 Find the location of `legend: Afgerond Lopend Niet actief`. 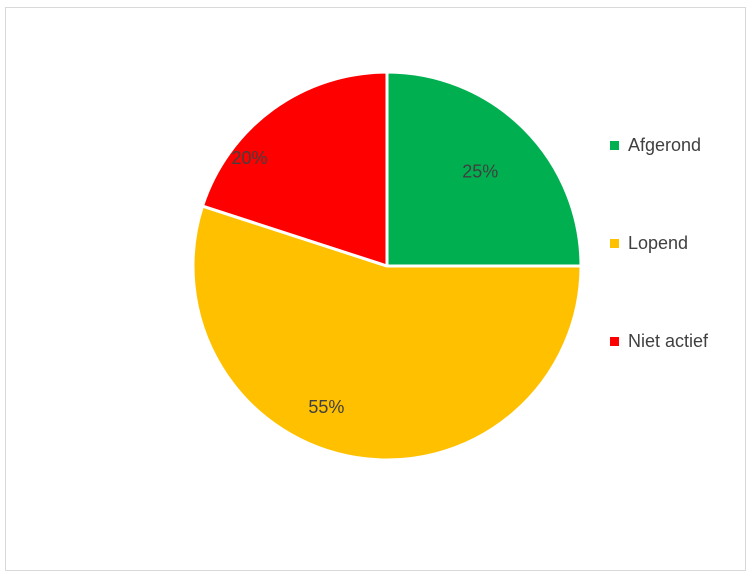

legend: Afgerond Lopend Niet actief is located at coordinates (659, 243).